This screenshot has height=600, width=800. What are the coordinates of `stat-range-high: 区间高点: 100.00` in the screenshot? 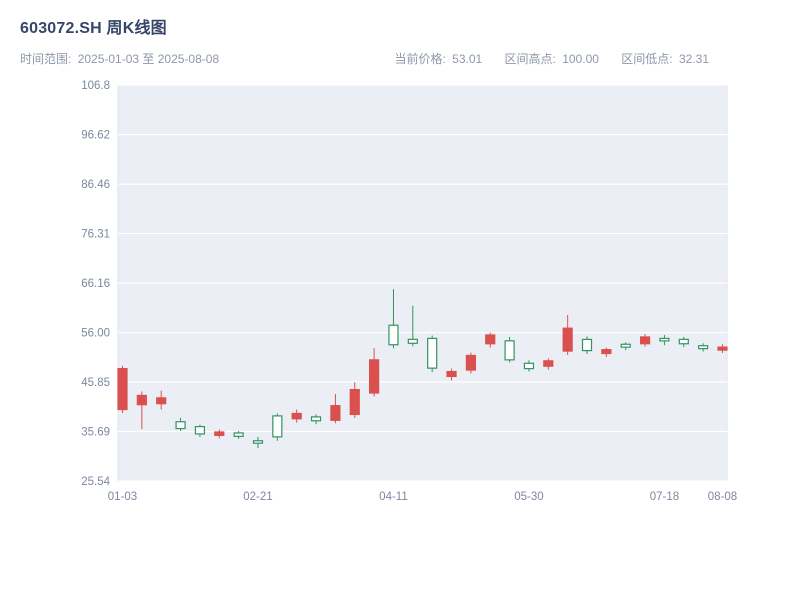 It's located at (555, 59).